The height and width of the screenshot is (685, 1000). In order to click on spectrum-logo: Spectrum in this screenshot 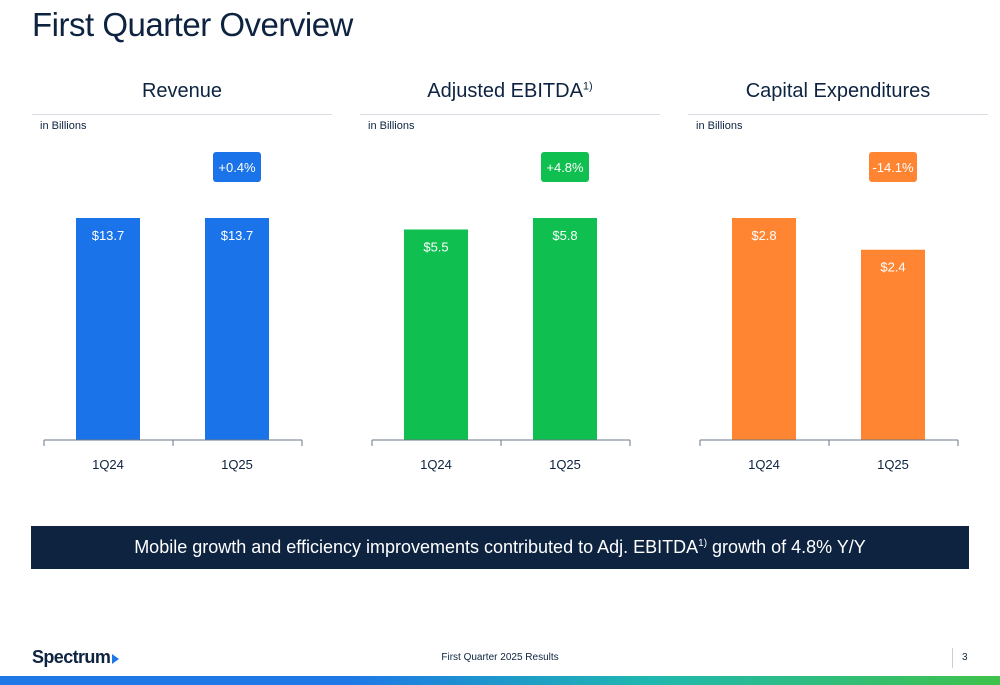, I will do `click(76, 657)`.